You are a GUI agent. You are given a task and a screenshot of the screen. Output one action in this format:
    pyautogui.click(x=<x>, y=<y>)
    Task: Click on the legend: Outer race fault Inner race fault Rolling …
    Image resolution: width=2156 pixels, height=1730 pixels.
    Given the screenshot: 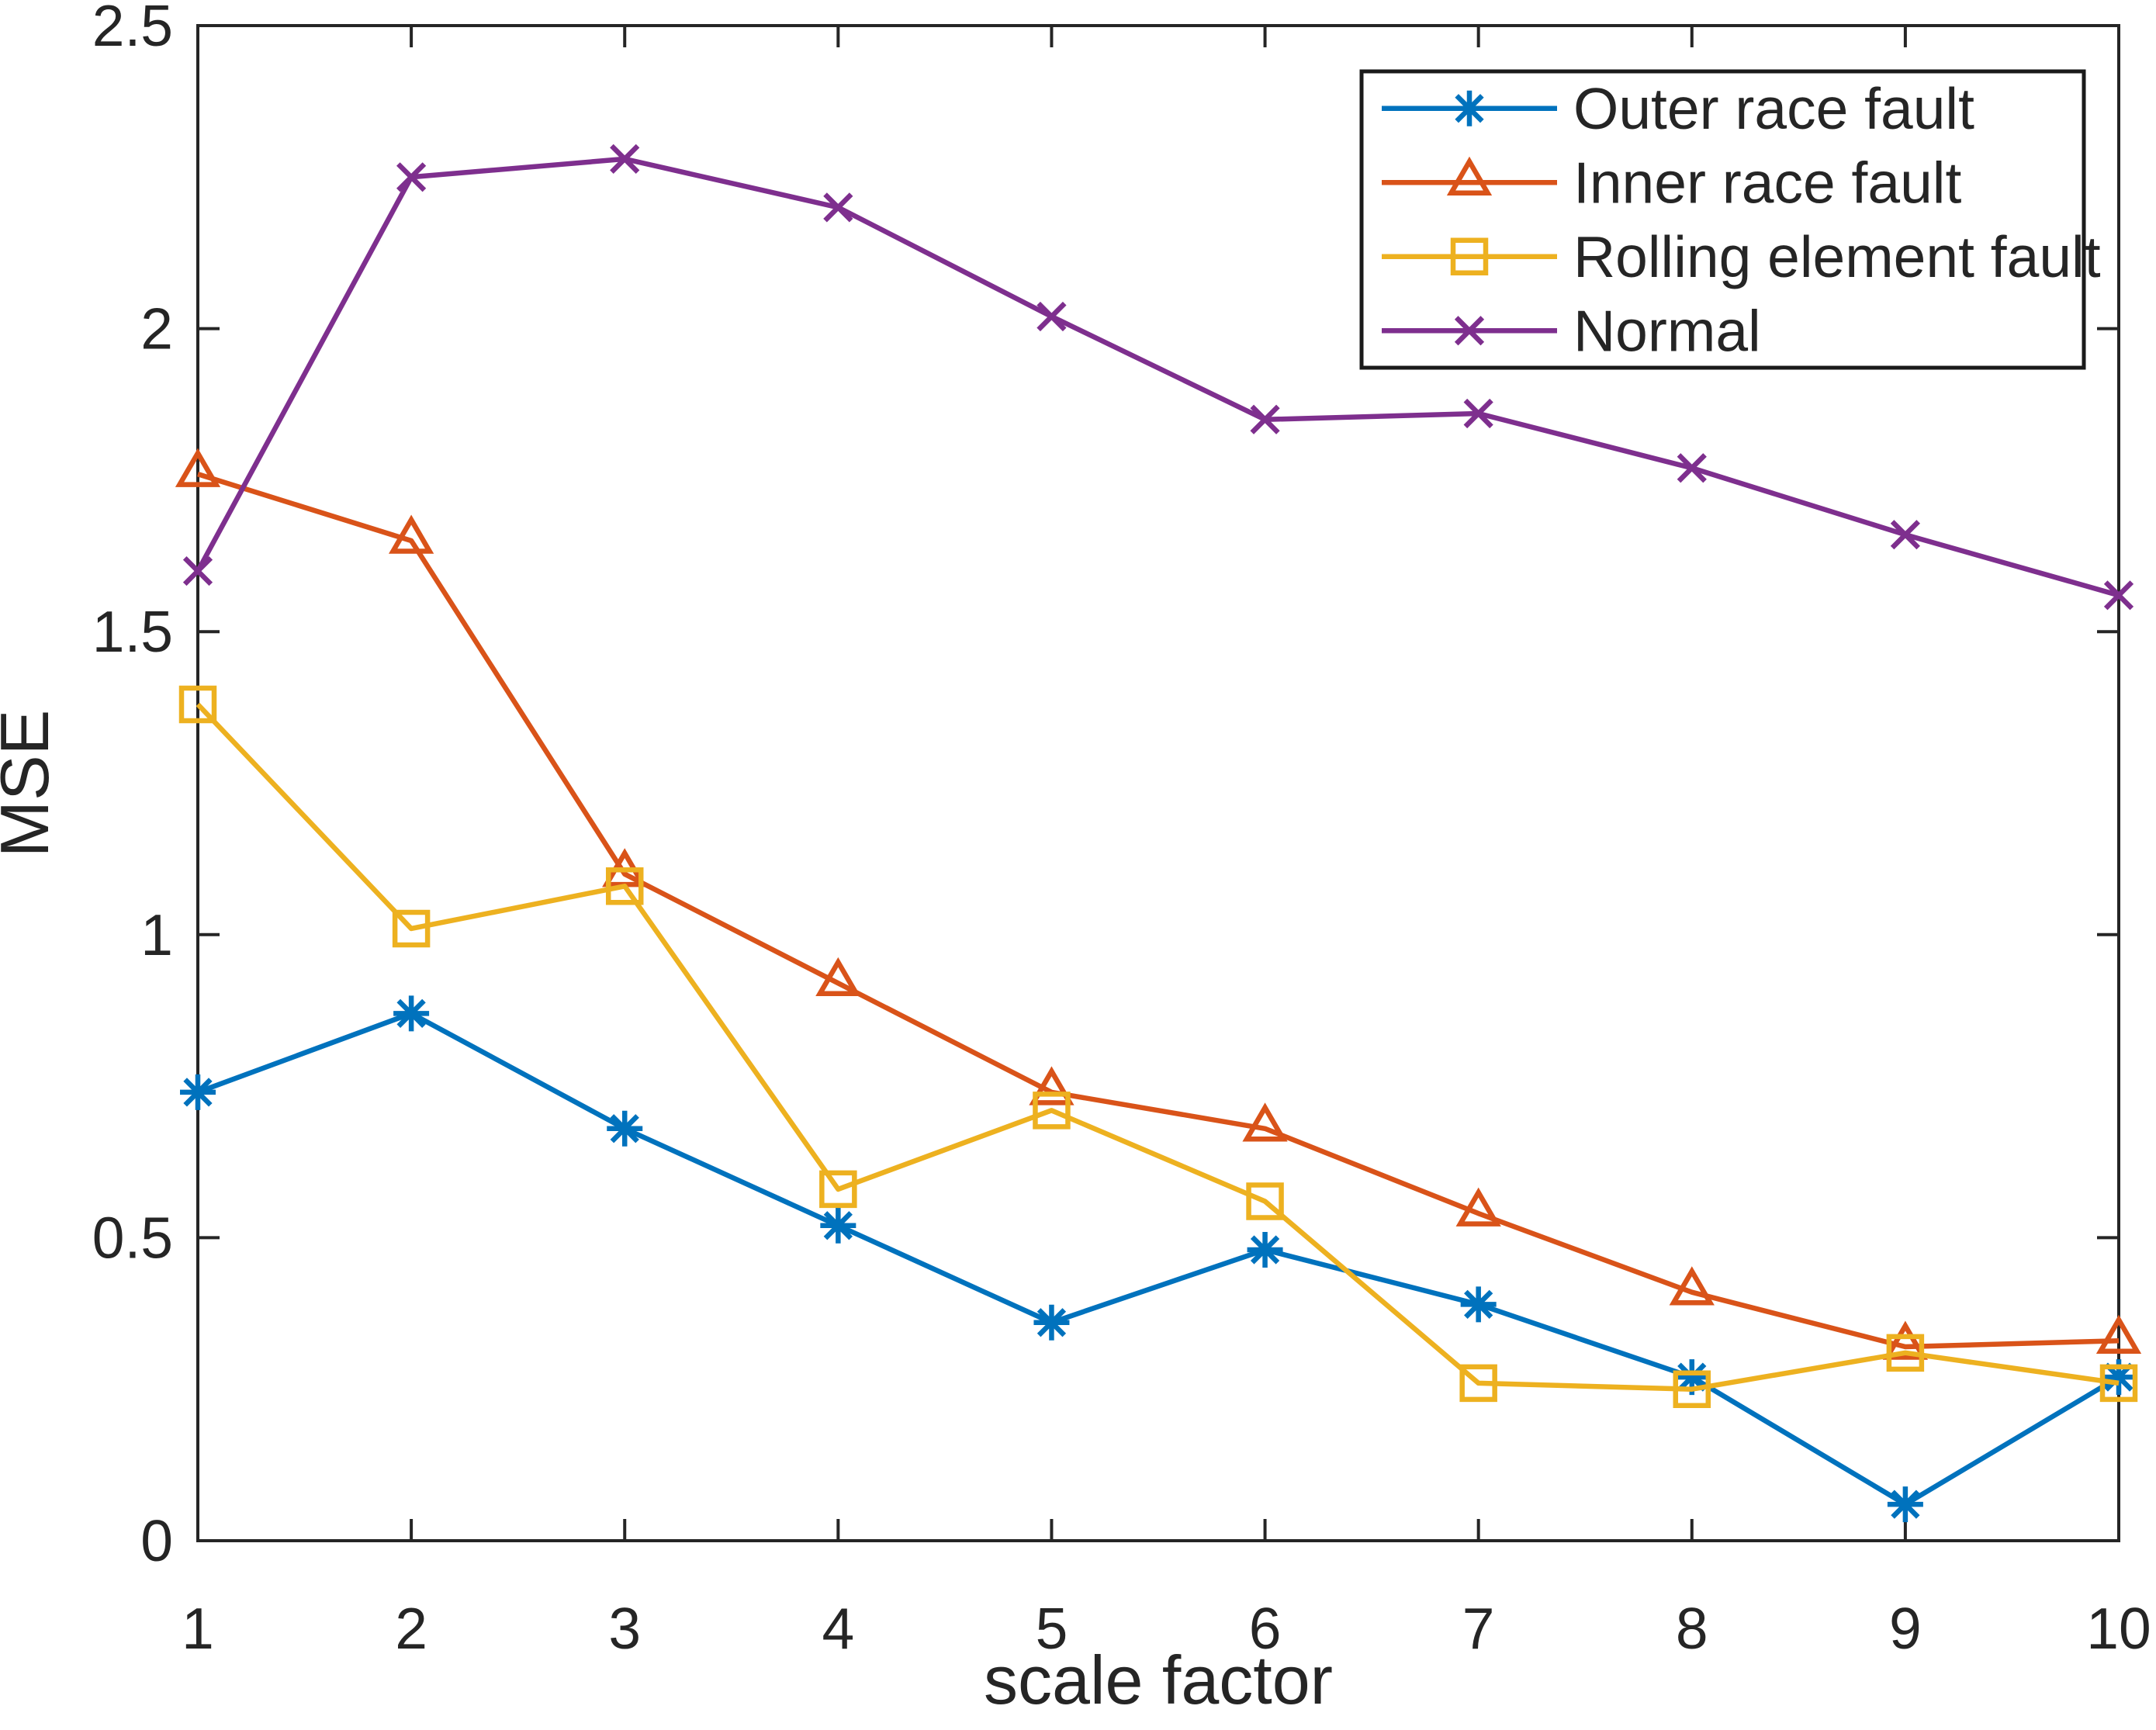 What is the action you would take?
    pyautogui.click(x=1730, y=219)
    